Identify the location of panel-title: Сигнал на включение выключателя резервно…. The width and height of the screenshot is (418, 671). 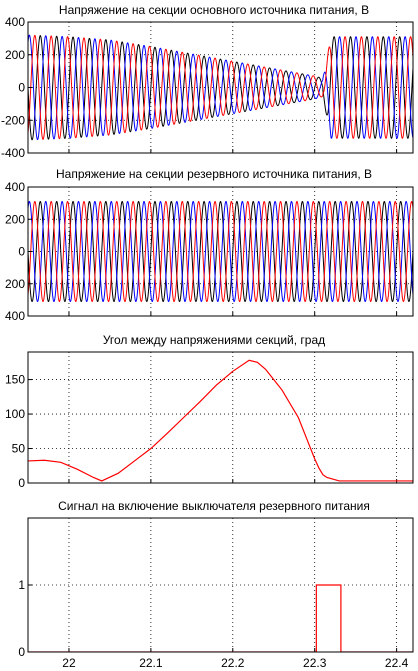
(214, 506).